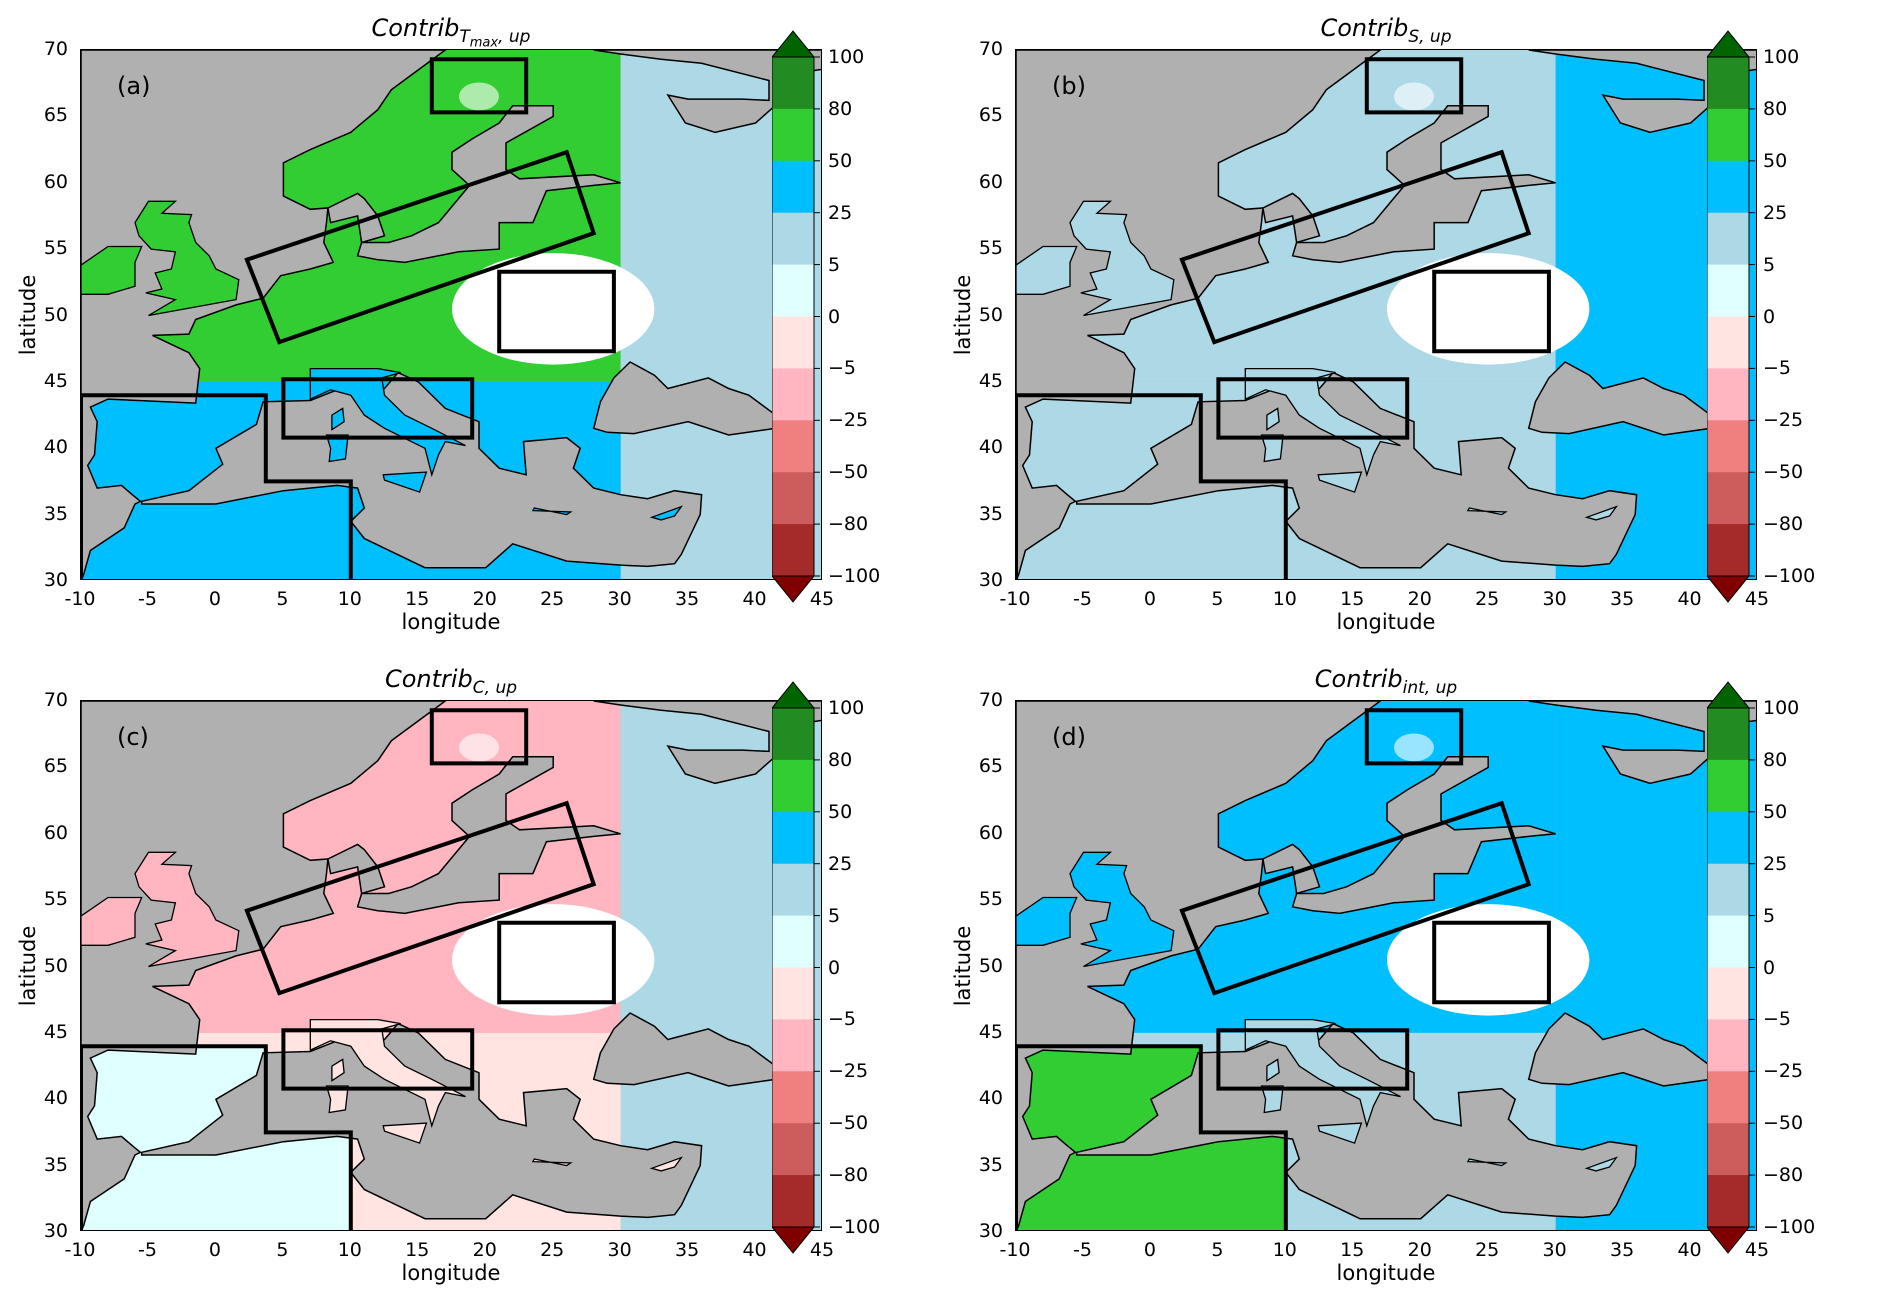  Describe the element at coordinates (112, 921) in the screenshot. I see `land-ireland` at that location.